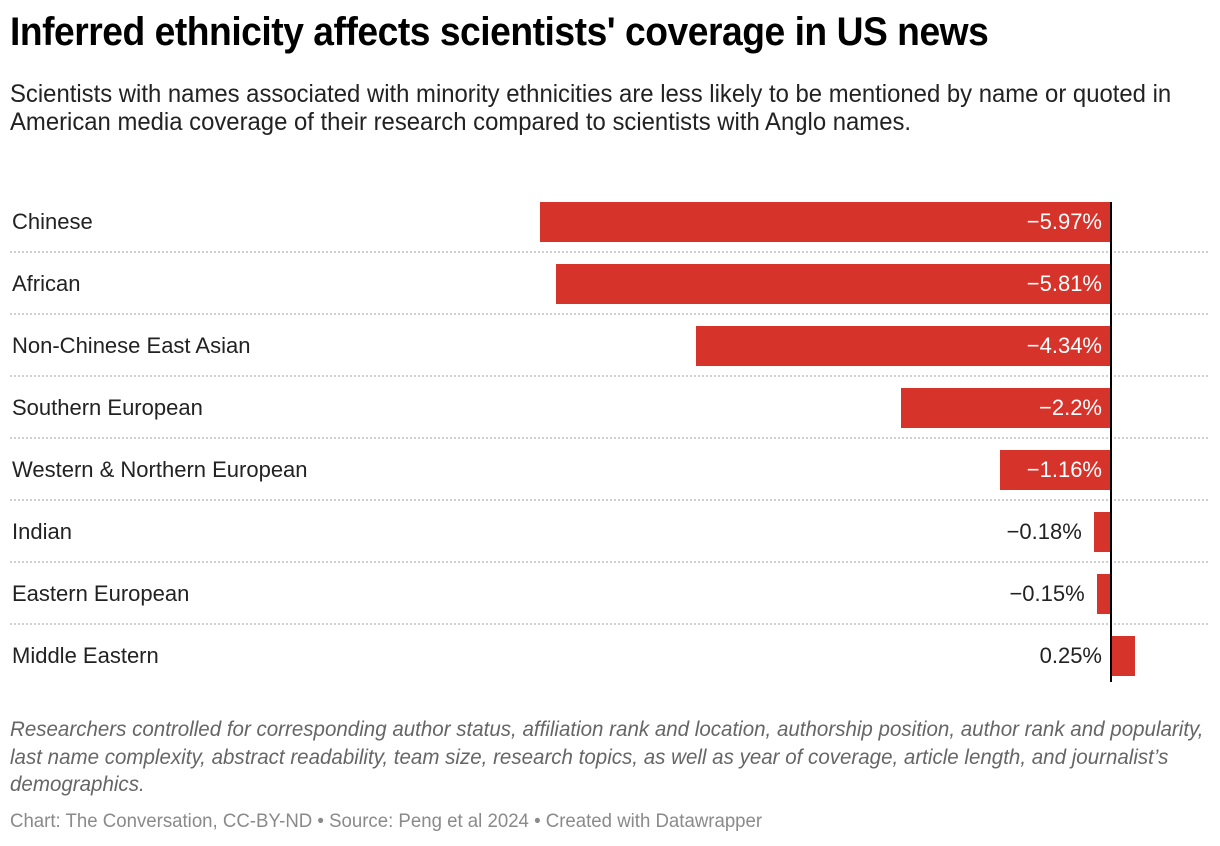  I want to click on category-label: Chinese, so click(52, 221).